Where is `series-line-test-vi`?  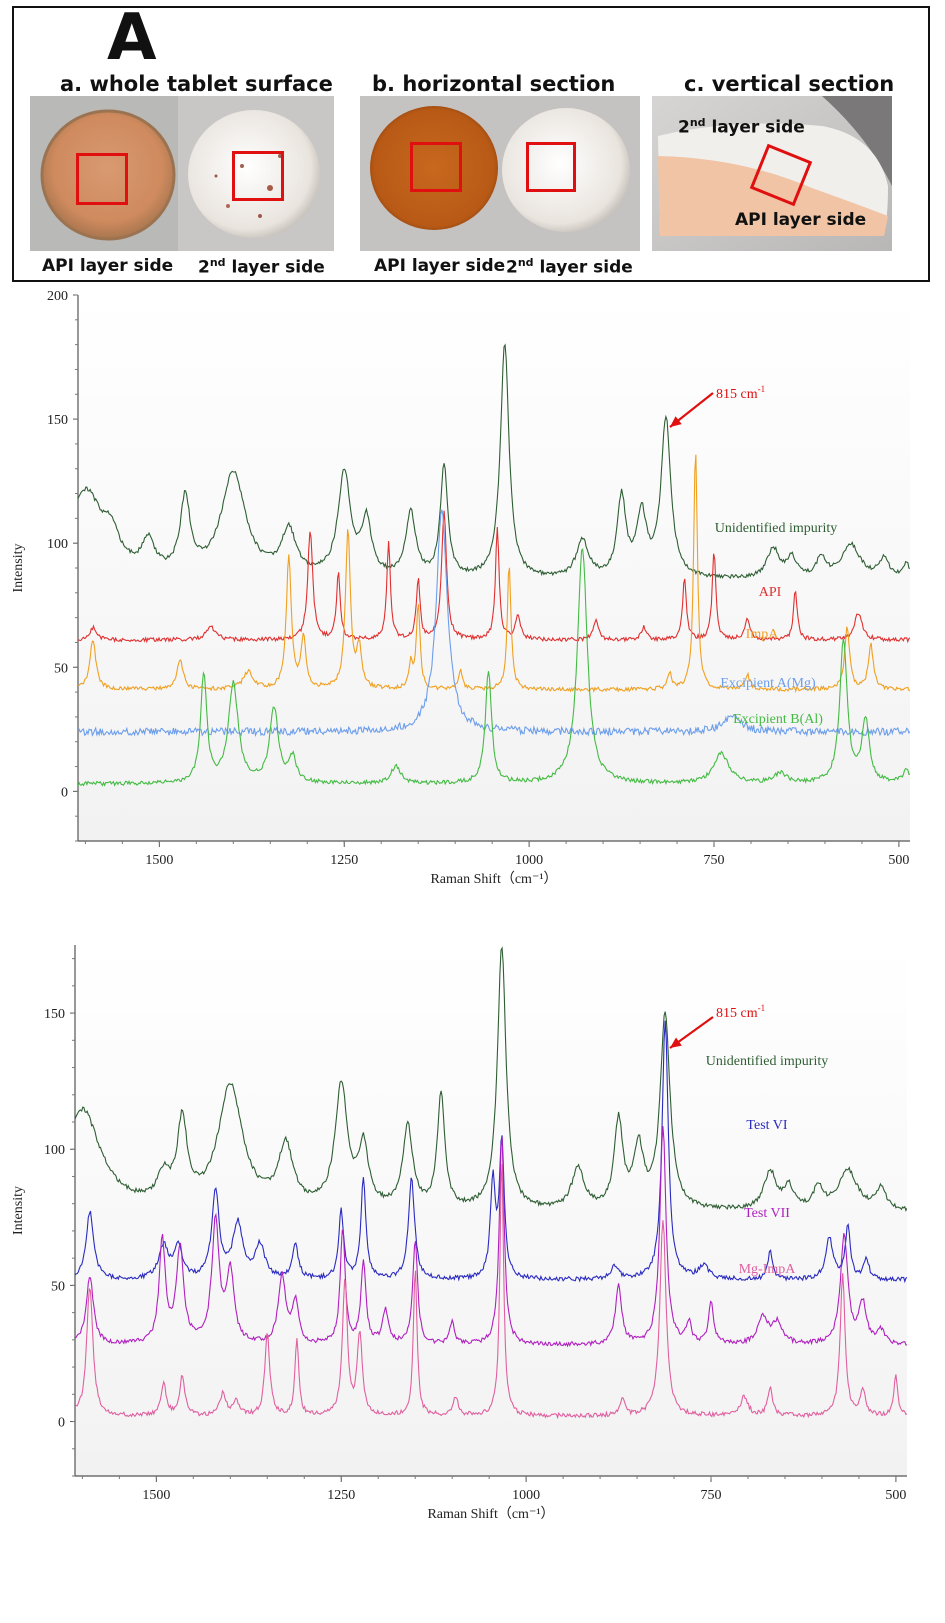 series-line-test-vi is located at coordinates (491, 1152).